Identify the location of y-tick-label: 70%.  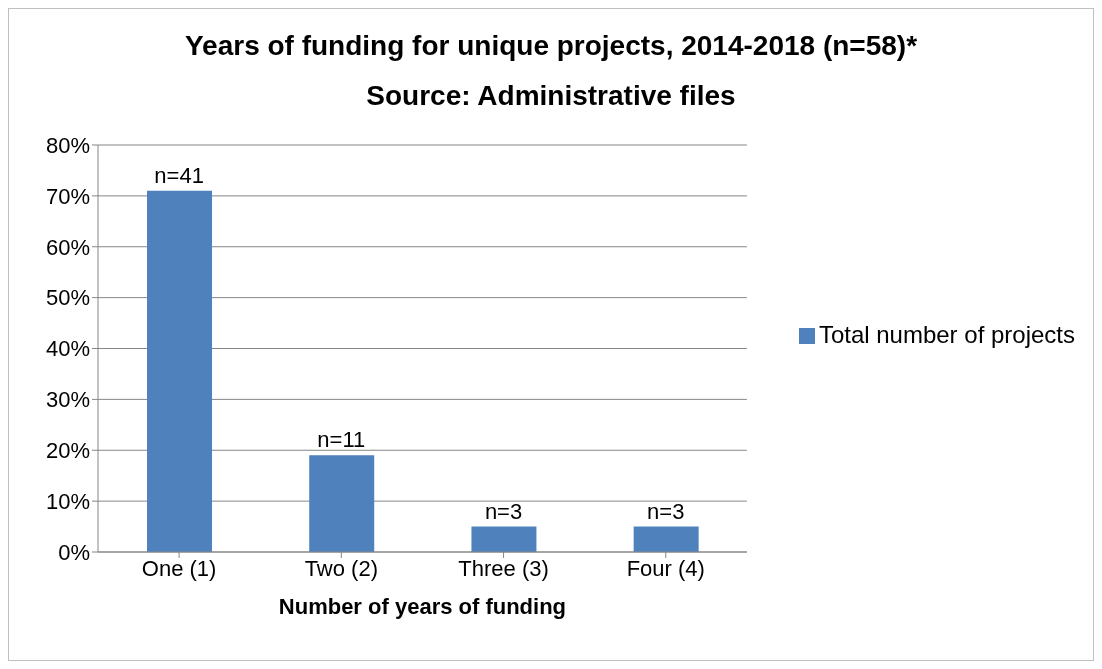
(67, 196).